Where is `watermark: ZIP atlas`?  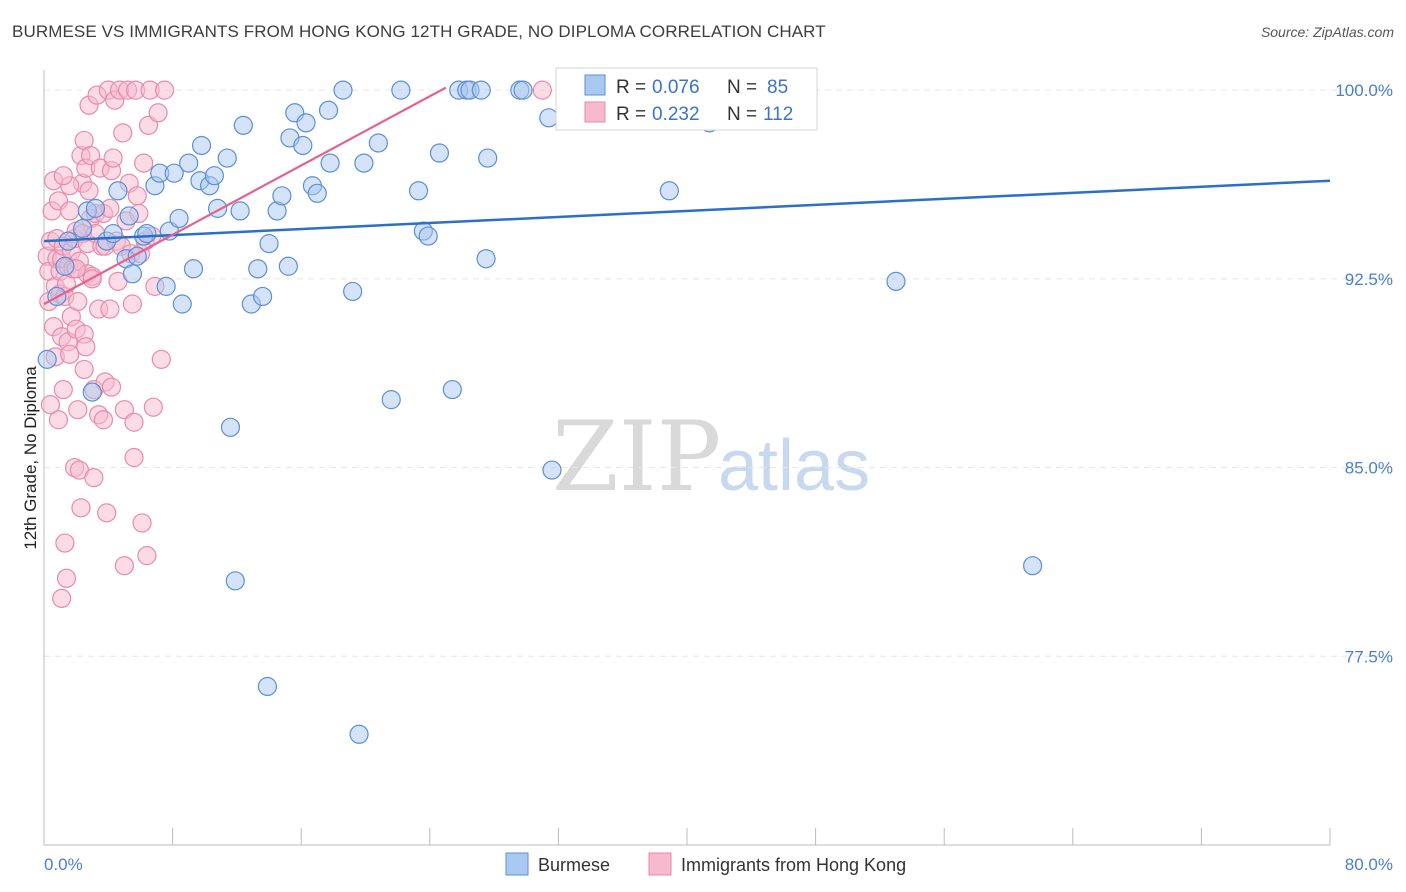
watermark: ZIP atlas is located at coordinates (711, 457).